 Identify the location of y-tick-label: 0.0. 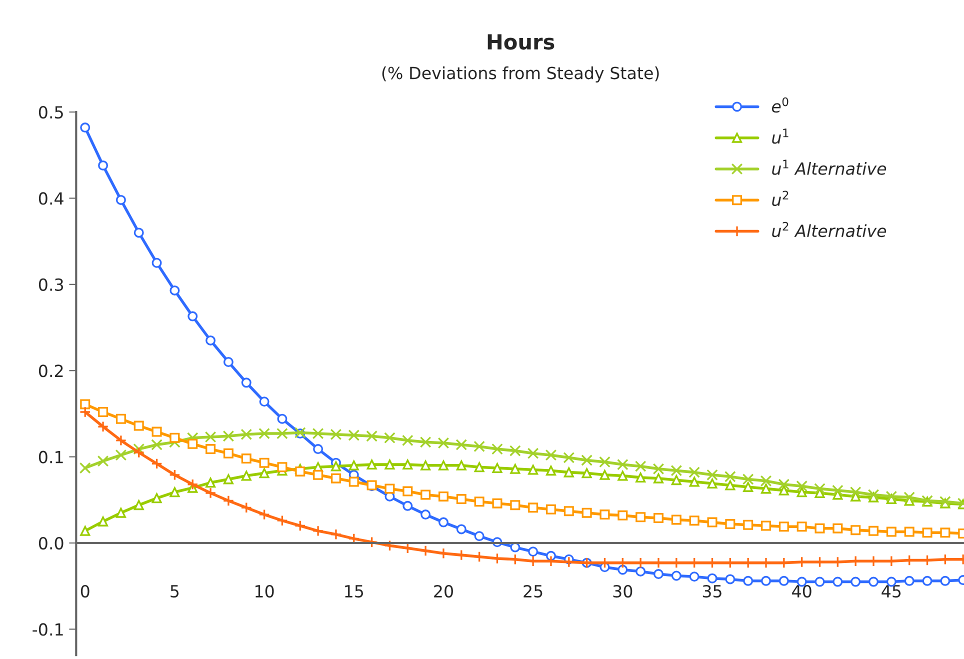
(51, 543).